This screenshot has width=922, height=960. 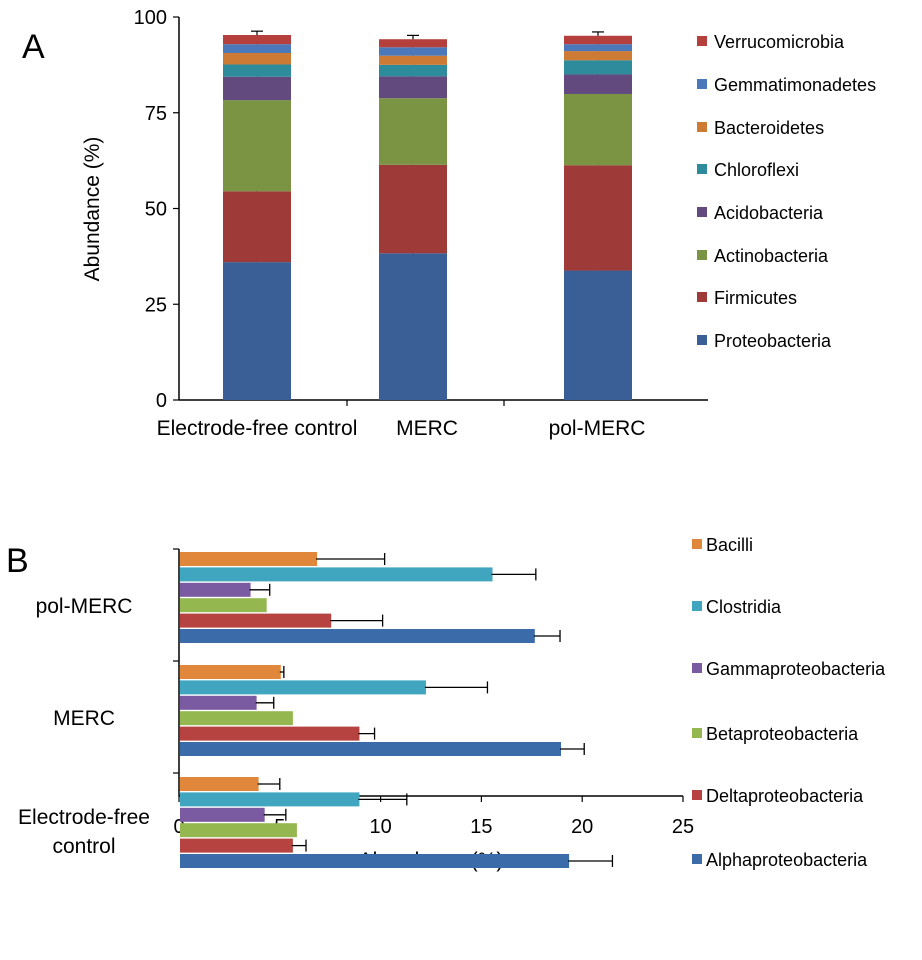 I want to click on y-category-label: control, so click(x=83, y=846).